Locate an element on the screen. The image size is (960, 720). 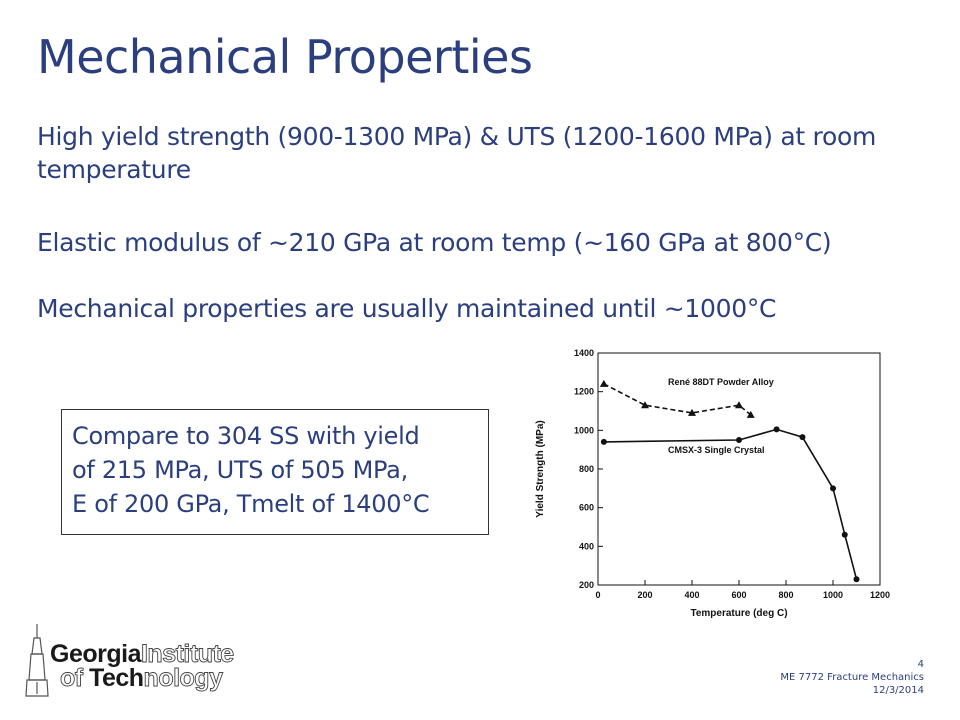
svg-text: of Technology is located at coordinates (141, 678).